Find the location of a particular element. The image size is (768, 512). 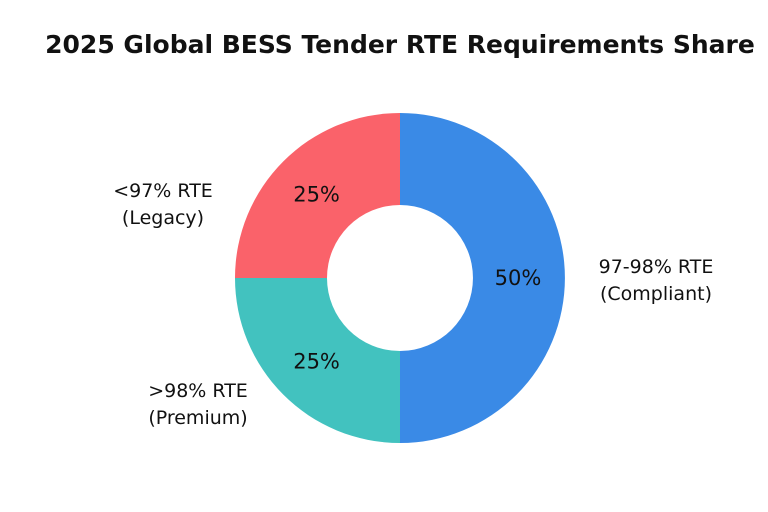

slice-category-label: >98% RTE (Premium) is located at coordinates (198, 404).